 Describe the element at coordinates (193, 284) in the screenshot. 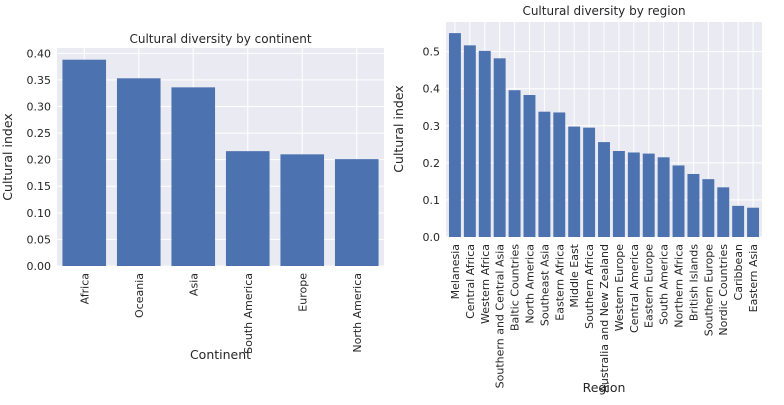

I see `x-tick-label: Asia` at that location.